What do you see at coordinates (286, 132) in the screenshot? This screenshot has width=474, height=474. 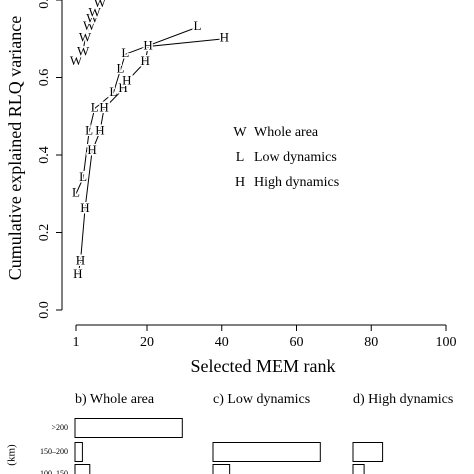 I see `legend-label: Whole area` at bounding box center [286, 132].